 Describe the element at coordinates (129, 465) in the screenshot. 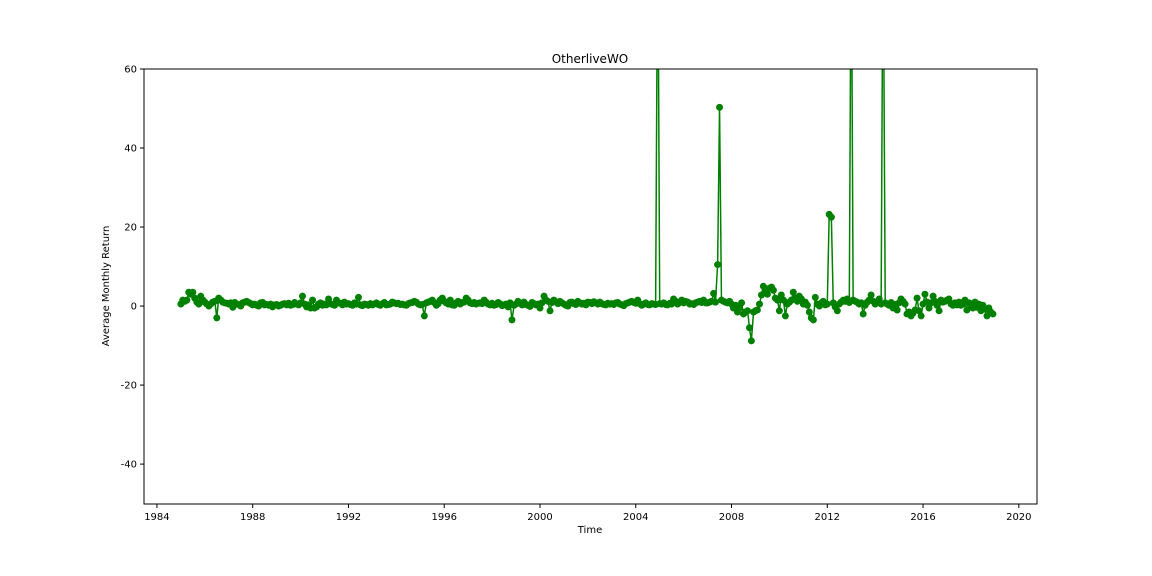

I see `y-tick-label: -40` at that location.